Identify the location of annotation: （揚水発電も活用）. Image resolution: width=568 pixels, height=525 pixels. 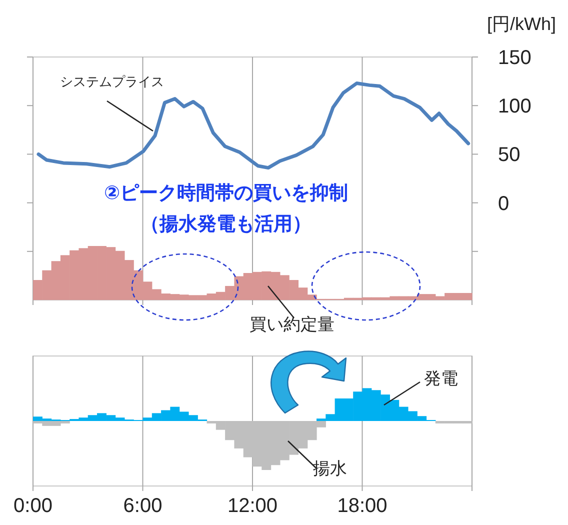
(226, 224).